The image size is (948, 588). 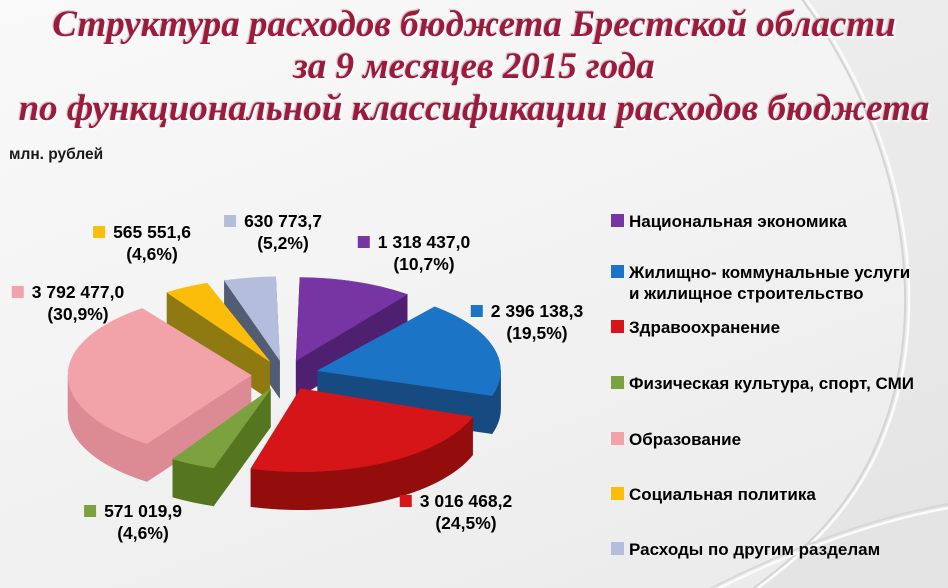 What do you see at coordinates (456, 512) in the screenshot?
I see `data-label-healthcare: 3 016 468,2 (24,5%)` at bounding box center [456, 512].